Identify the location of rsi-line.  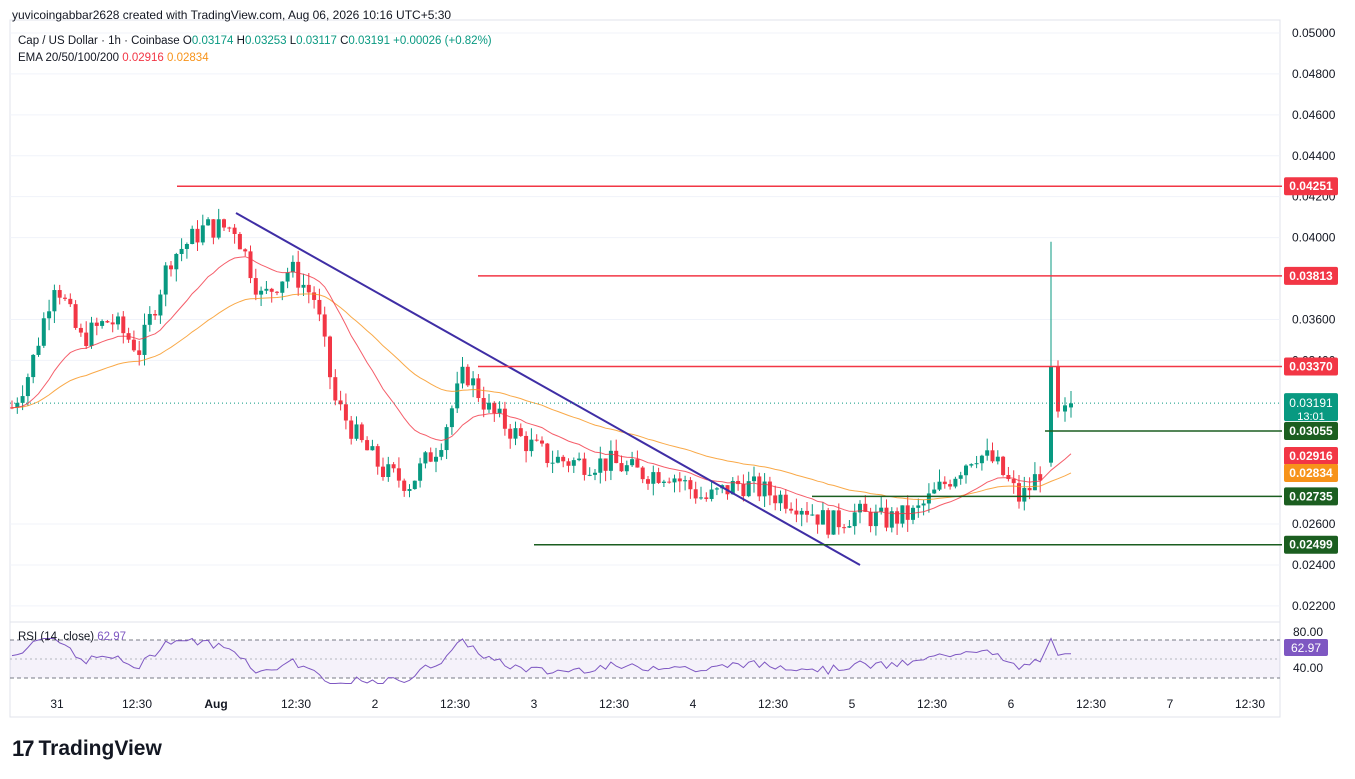
(541, 660).